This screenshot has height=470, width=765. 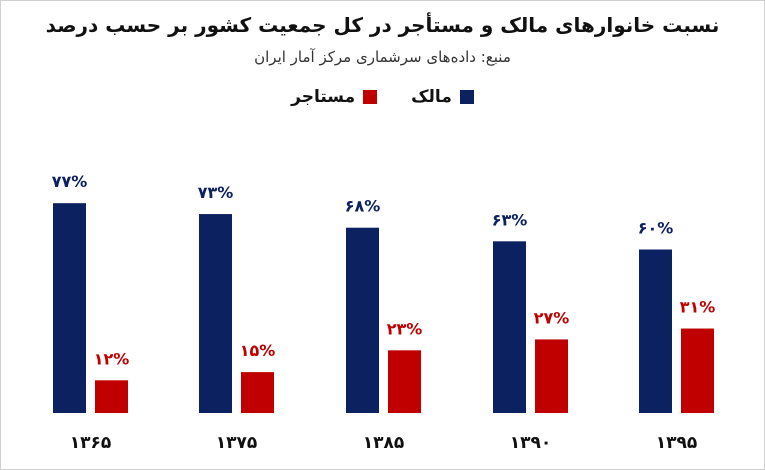 I want to click on x-tick-label-1: ۱۳۷۵, so click(x=237, y=443).